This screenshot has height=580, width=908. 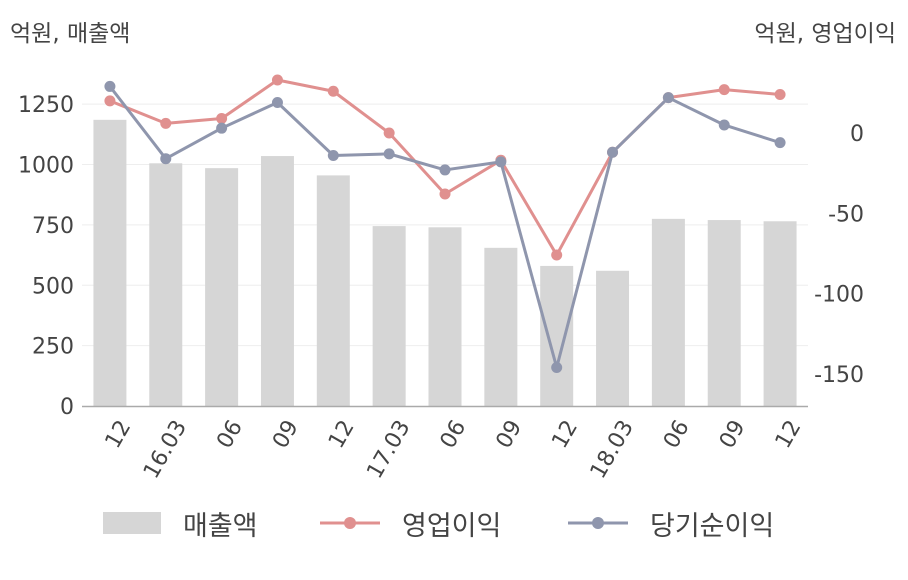 What do you see at coordinates (839, 295) in the screenshot?
I see `right-tick-label: -100` at bounding box center [839, 295].